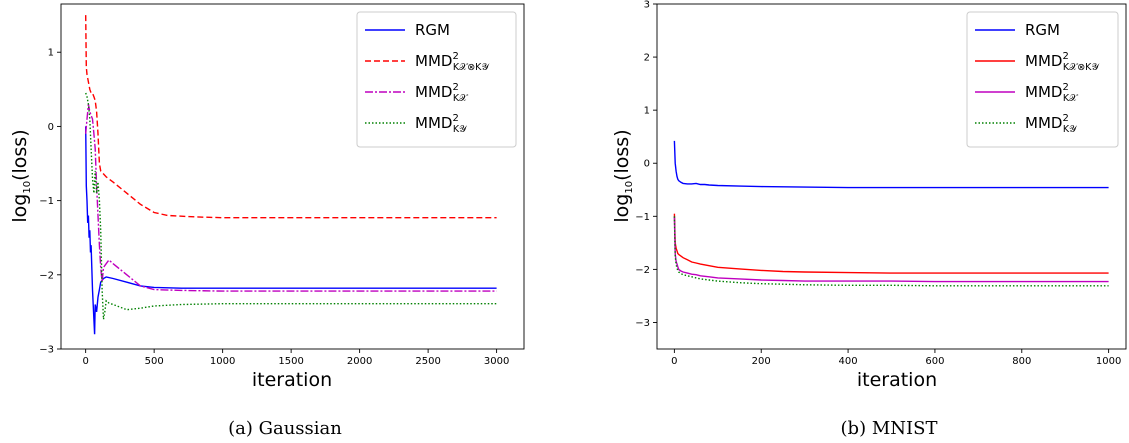 This screenshot has width=1129, height=443. What do you see at coordinates (848, 361) in the screenshot?
I see `x-tick-label: 400` at bounding box center [848, 361].